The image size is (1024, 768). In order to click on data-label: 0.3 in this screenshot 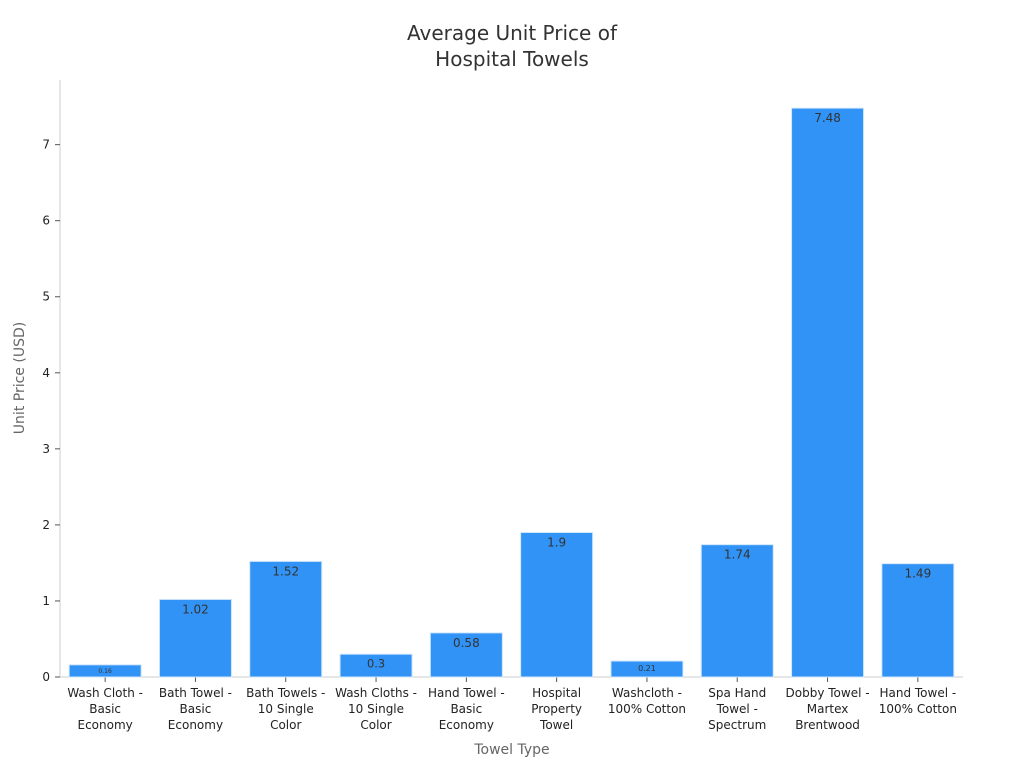, I will do `click(376, 664)`.